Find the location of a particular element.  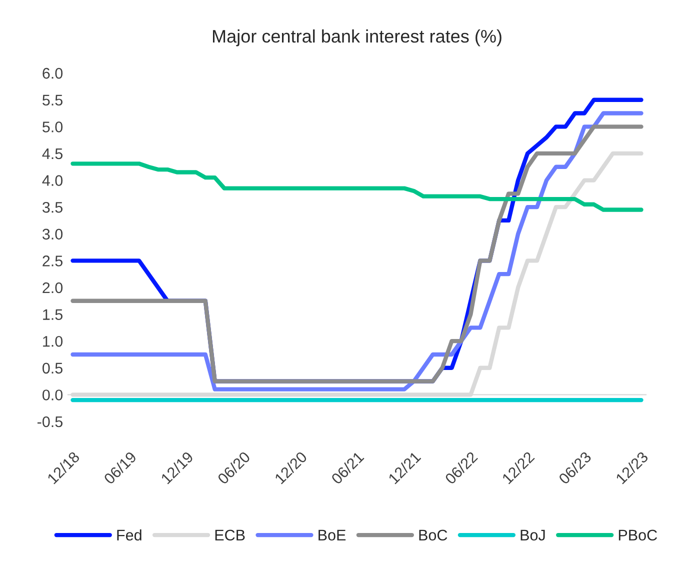

legend-label: BoC is located at coordinates (433, 535).